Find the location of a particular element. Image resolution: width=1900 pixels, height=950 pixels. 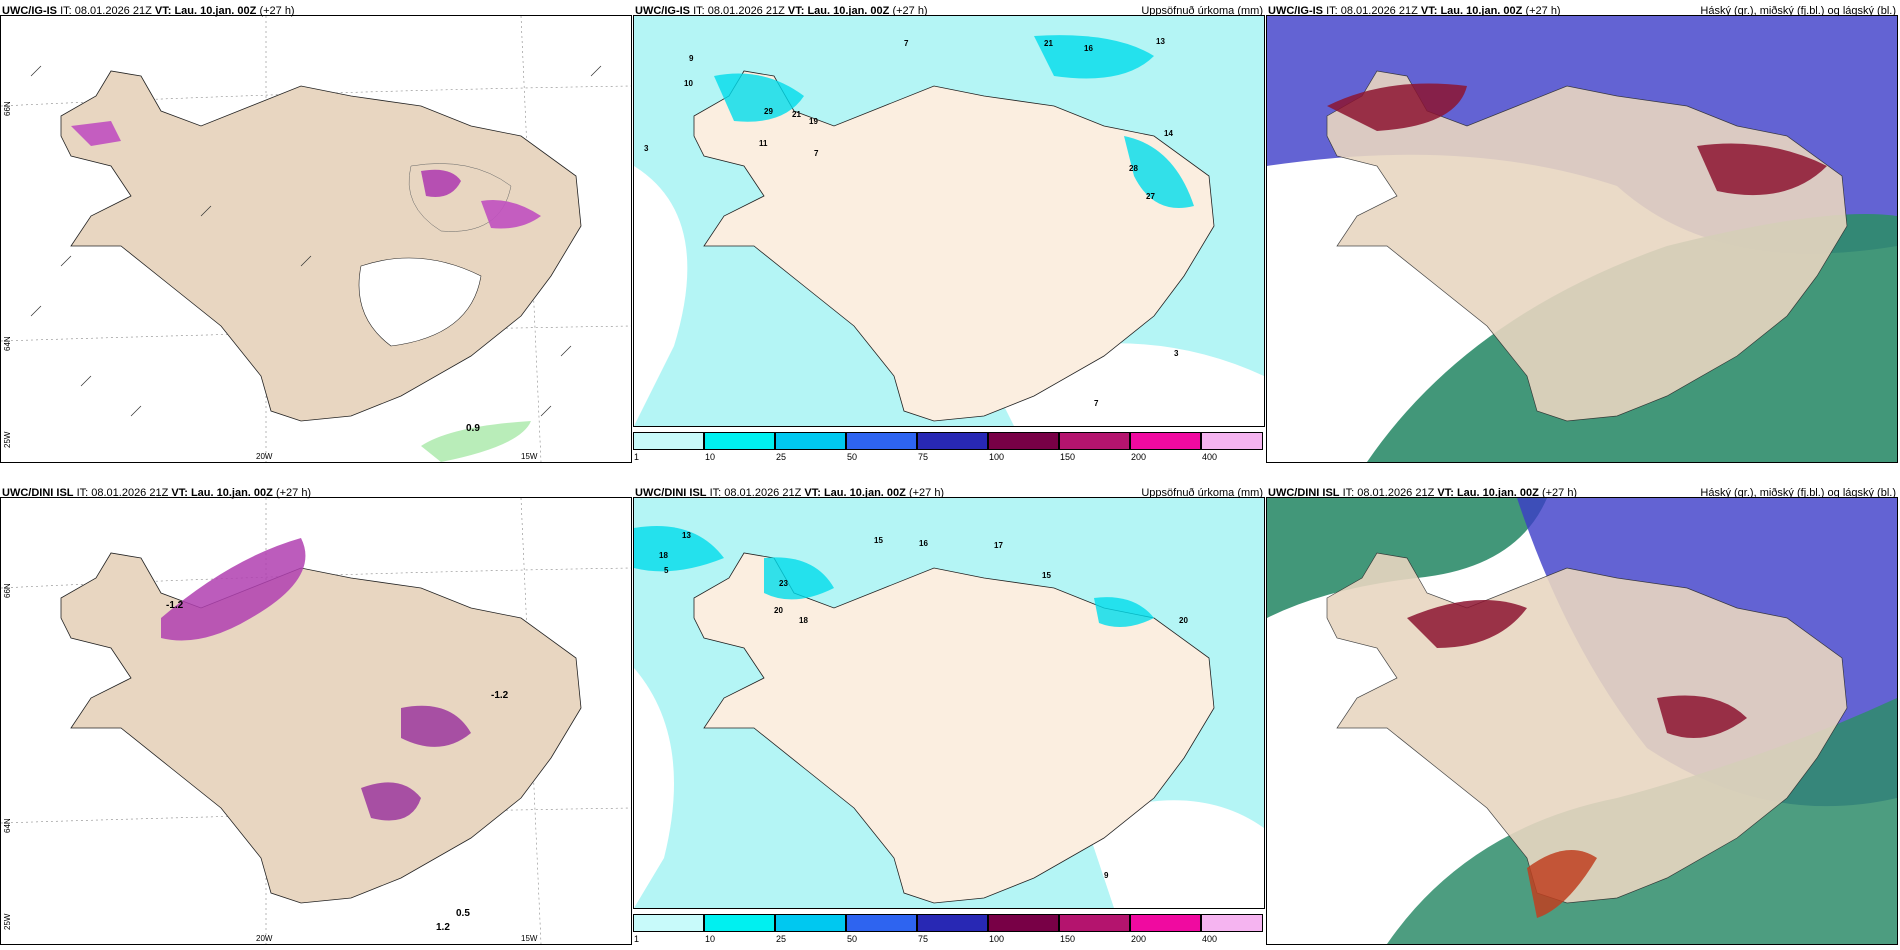

map-precip: 9 10 3 29 21 19 11 7 7 21 16 13 28 27 14 3 7 is located at coordinates (949, 221).